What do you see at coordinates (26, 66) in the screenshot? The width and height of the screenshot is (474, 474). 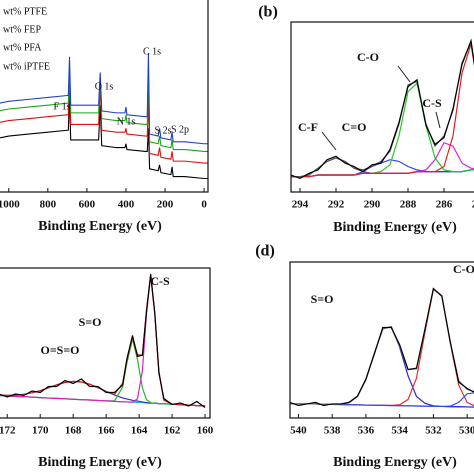 I see `legend-label: wt% iPTFE` at bounding box center [26, 66].